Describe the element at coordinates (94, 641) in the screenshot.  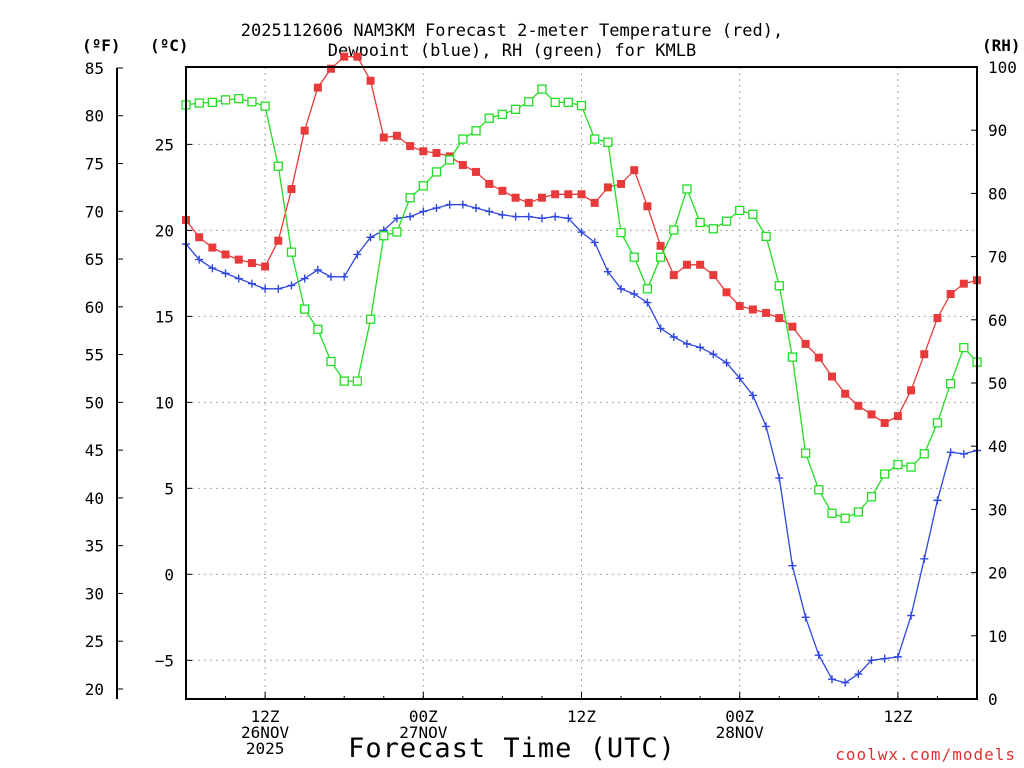
I see `fahrenheit-tick-label: 25` at that location.